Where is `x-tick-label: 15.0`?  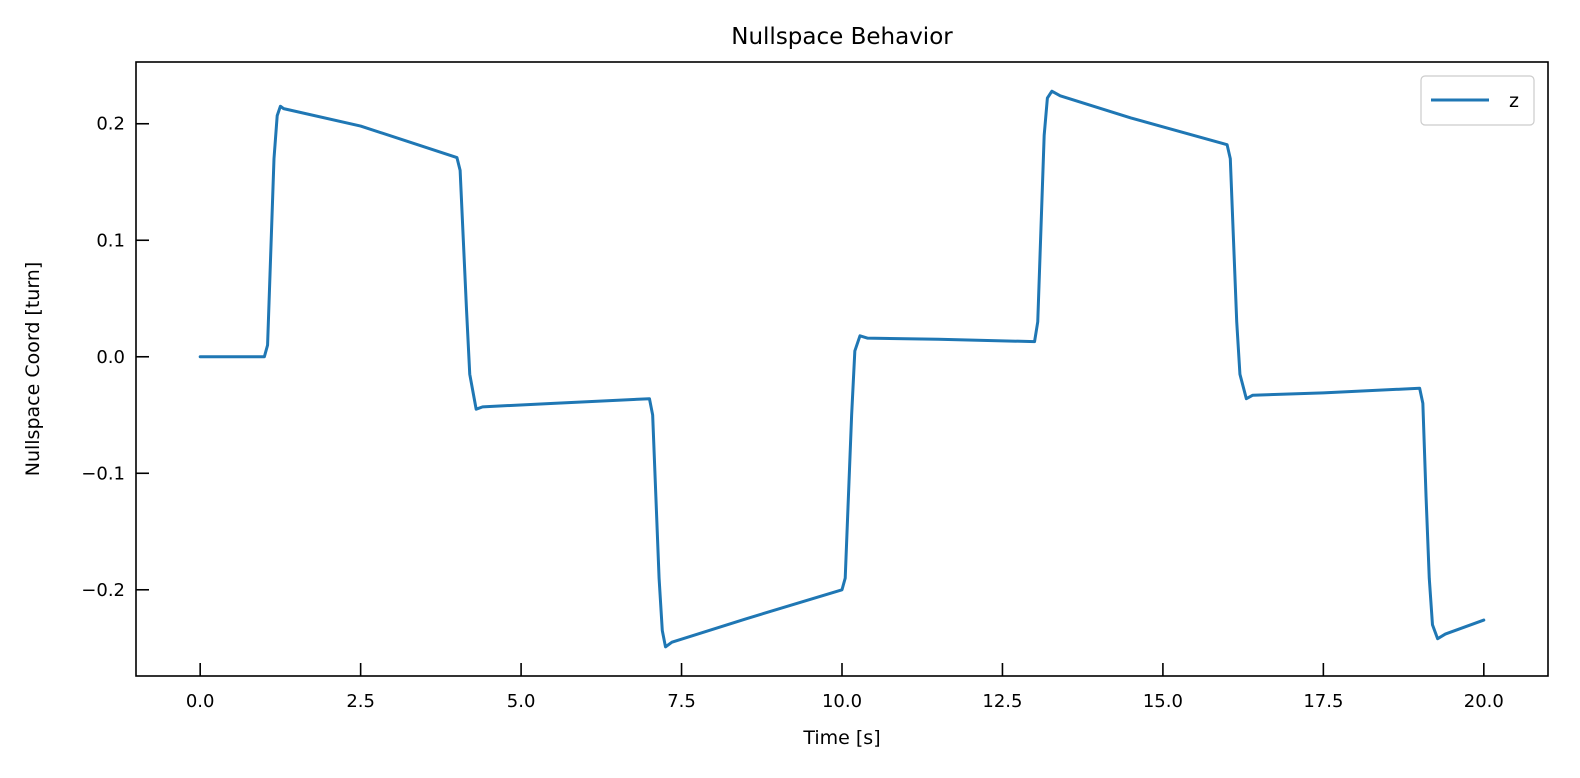 x-tick-label: 15.0 is located at coordinates (1163, 701).